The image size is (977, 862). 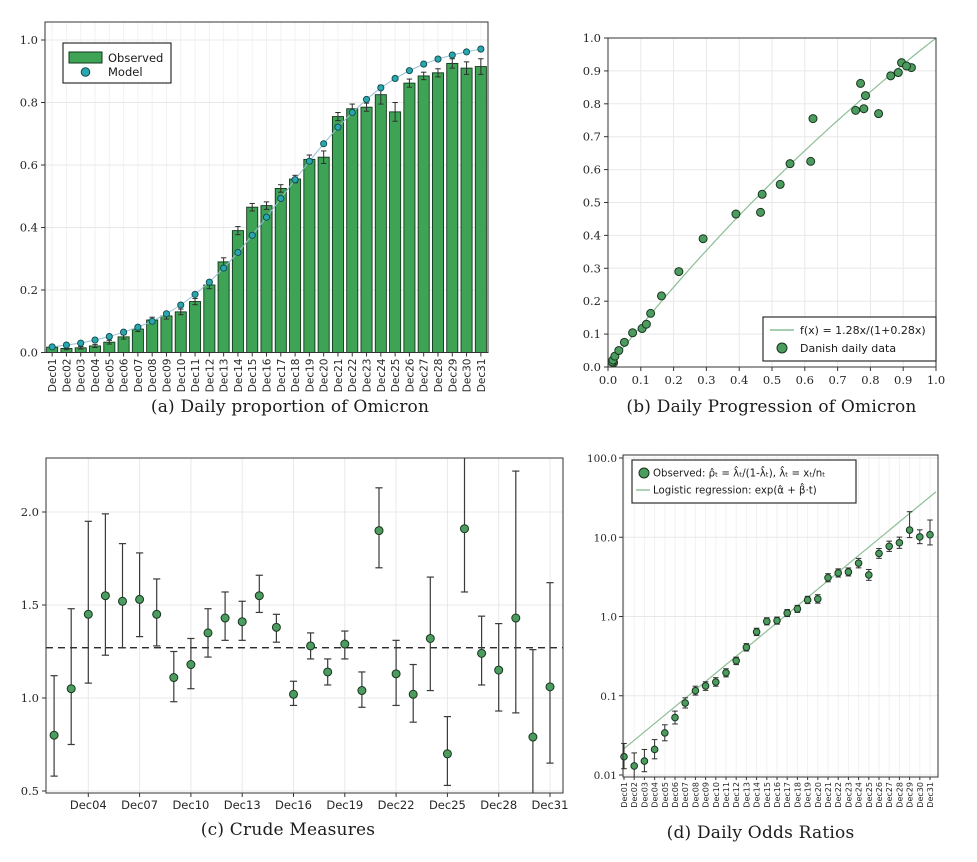 I want to click on legend-label-observed: Observed, so click(x=135, y=58).